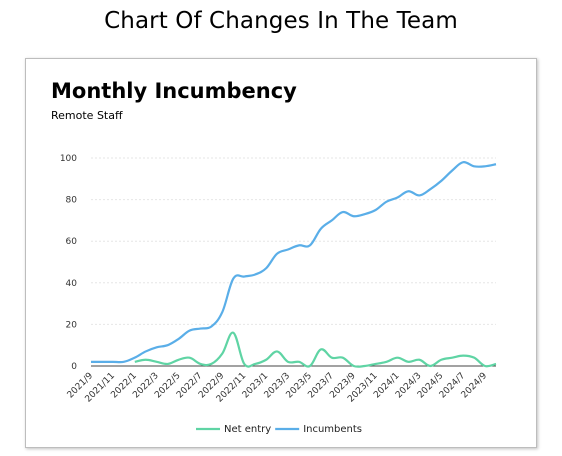  I want to click on y-tick-label: 40, so click(72, 284).